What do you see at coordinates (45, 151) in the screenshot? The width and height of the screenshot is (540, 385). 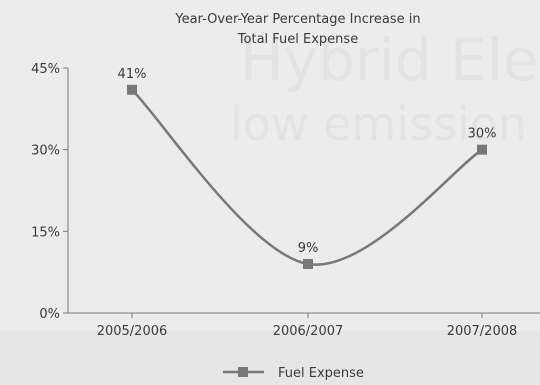 I see `y-tick-label: 30%` at bounding box center [45, 151].